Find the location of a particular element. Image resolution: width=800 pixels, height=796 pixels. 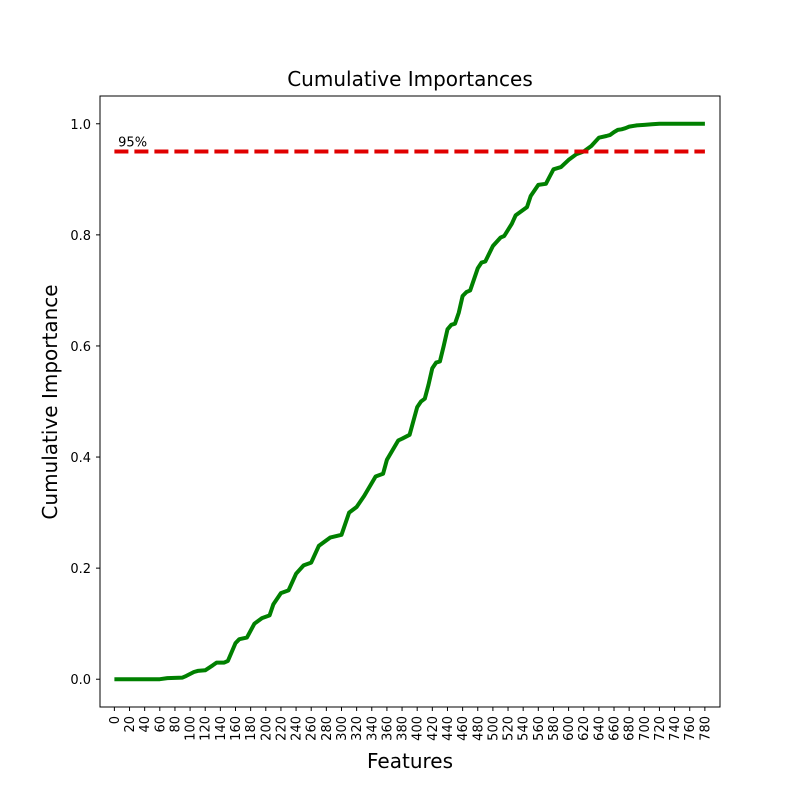

x-tick-label: 180 is located at coordinates (251, 728).